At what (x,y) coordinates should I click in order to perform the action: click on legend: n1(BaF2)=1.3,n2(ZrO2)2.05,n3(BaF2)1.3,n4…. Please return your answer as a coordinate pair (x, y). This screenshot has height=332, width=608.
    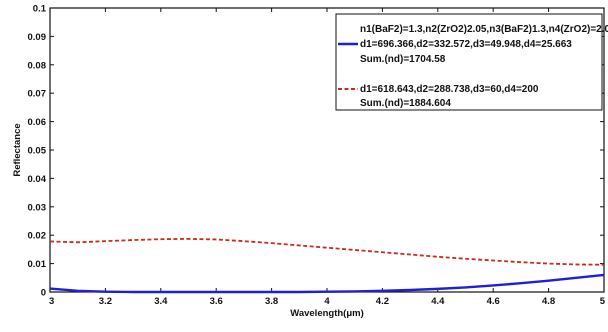
    Looking at the image, I should click on (471, 62).